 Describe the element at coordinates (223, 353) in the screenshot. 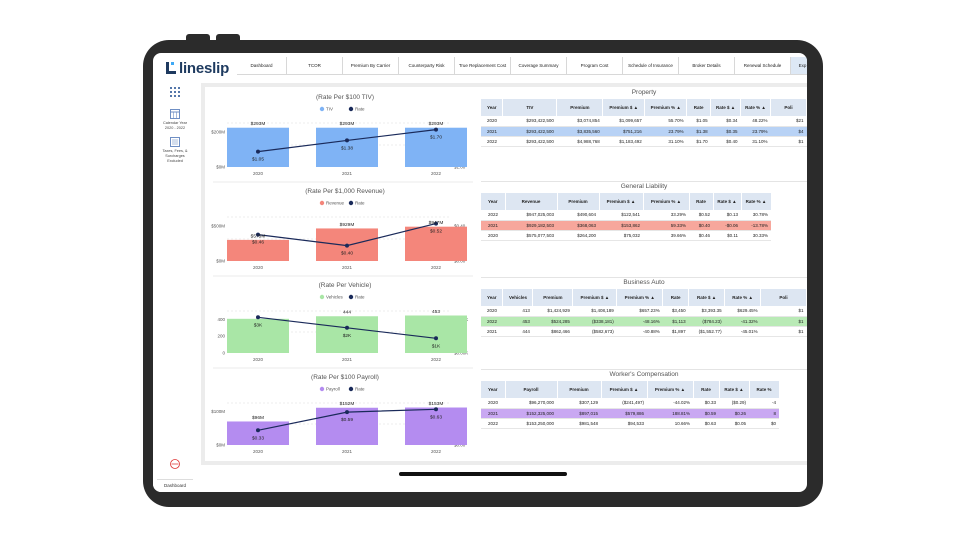

I see `left-axis-tick: 0` at that location.